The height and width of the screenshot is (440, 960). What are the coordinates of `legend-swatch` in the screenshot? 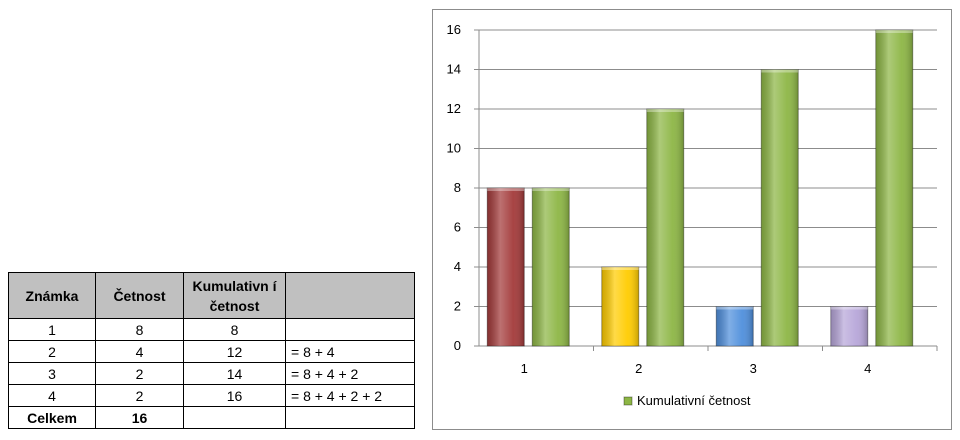 It's located at (628, 401).